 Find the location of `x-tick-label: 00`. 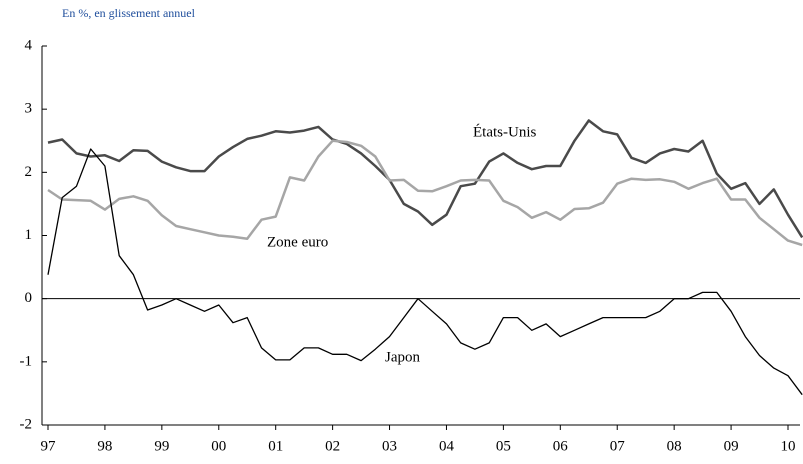

x-tick-label: 00 is located at coordinates (218, 446).